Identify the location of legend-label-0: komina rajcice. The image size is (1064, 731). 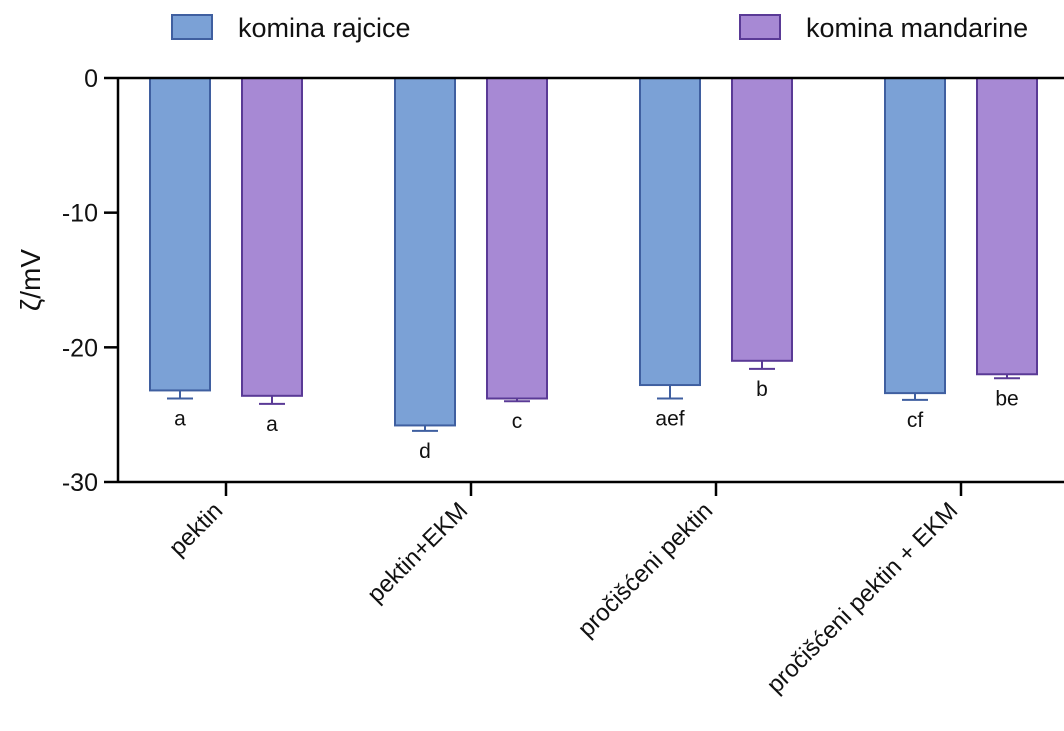
(324, 28).